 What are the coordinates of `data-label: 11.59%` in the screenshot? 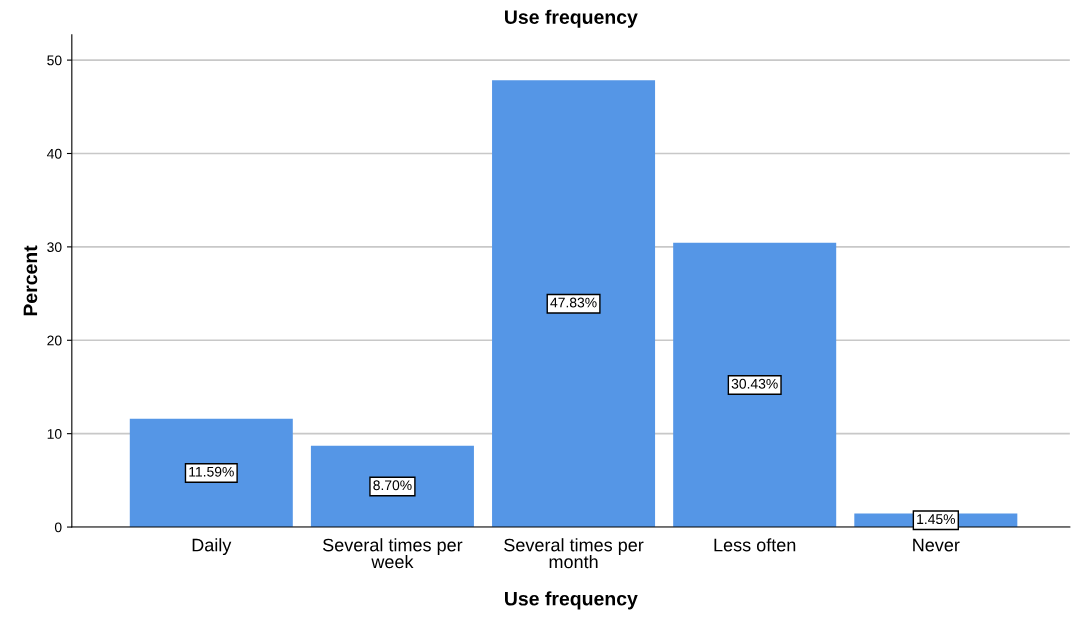 It's located at (211, 471).